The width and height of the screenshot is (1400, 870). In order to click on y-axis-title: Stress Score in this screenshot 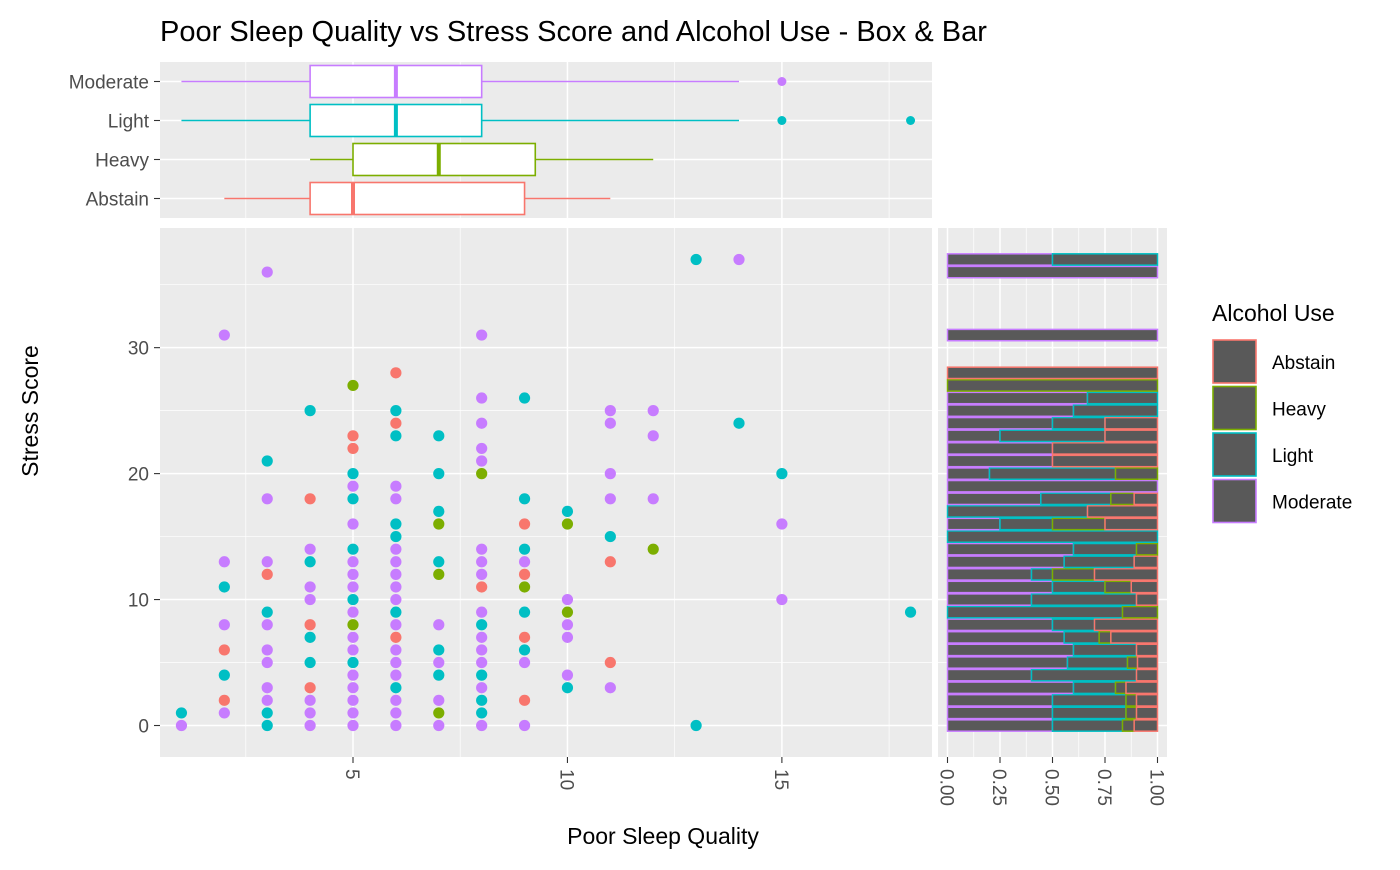, I will do `click(30, 411)`.